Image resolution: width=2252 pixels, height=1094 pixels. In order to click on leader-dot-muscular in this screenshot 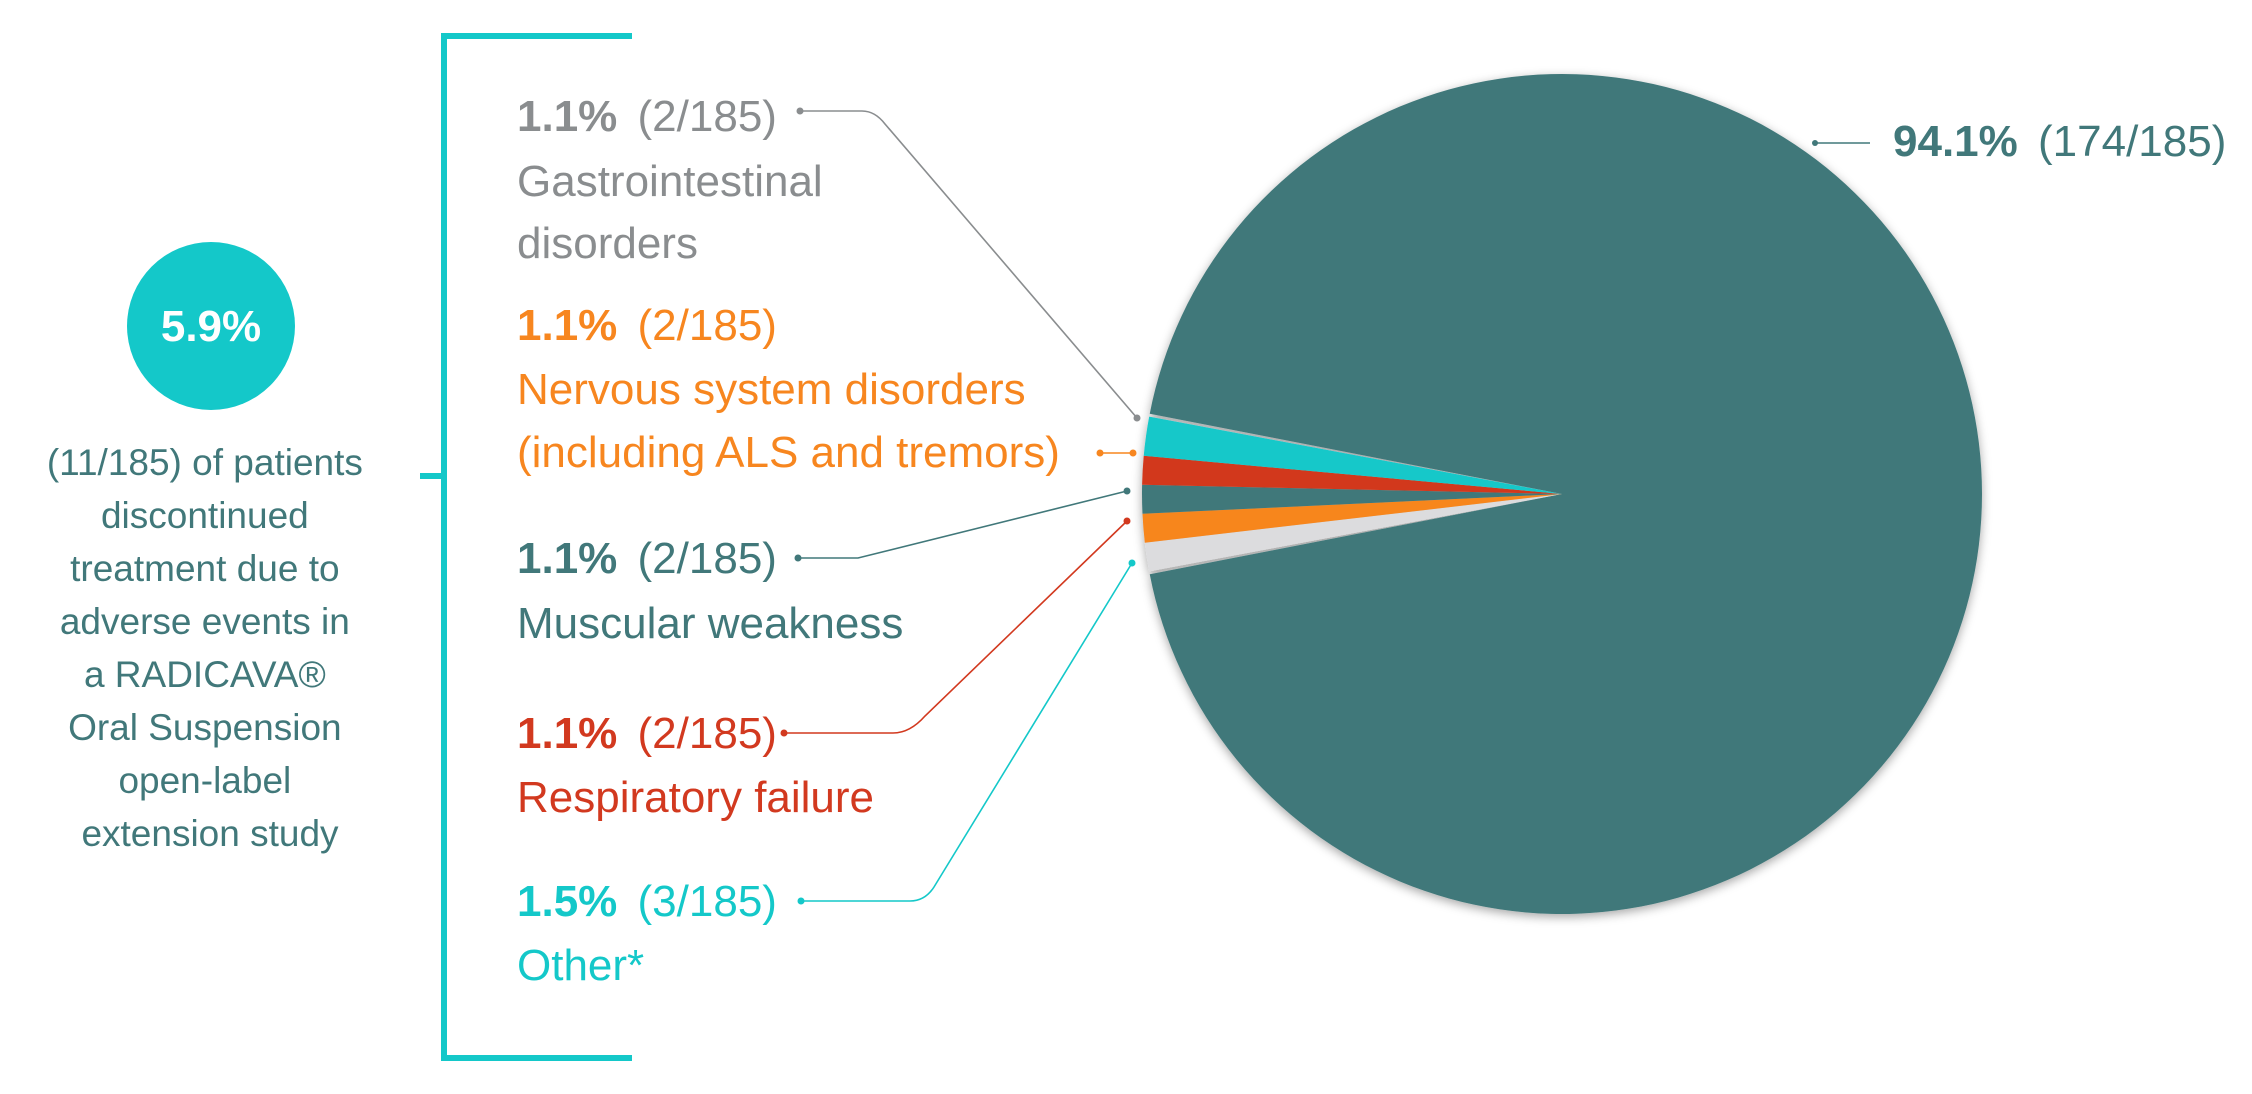, I will do `click(798, 558)`.